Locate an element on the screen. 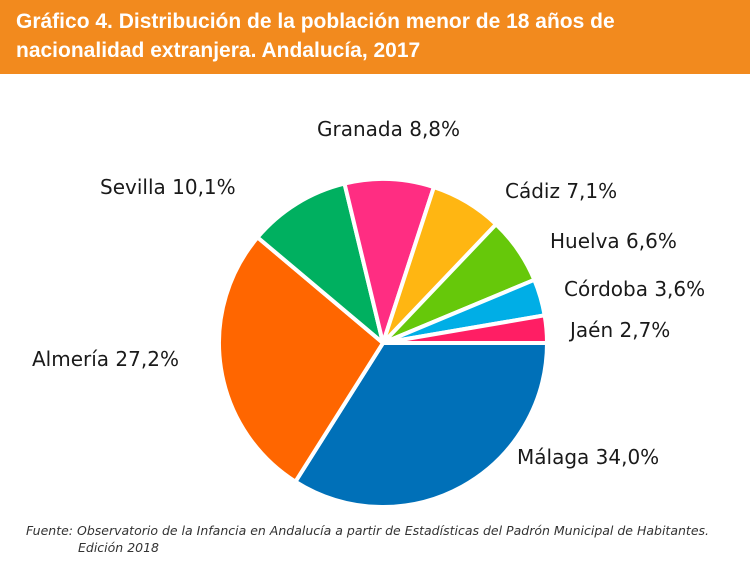  pie-slice-sevilla is located at coordinates (320, 263).